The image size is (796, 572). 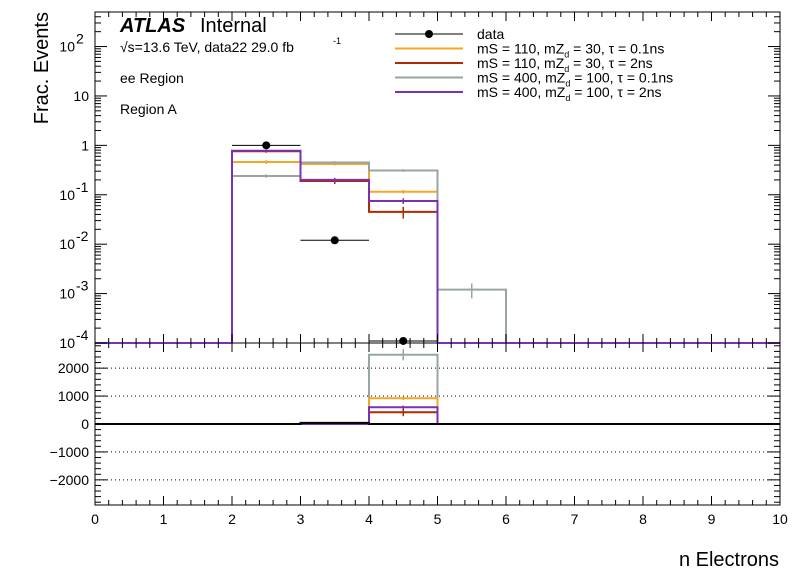 What do you see at coordinates (82, 187) in the screenshot?
I see `y-tick-exponent: -1` at bounding box center [82, 187].